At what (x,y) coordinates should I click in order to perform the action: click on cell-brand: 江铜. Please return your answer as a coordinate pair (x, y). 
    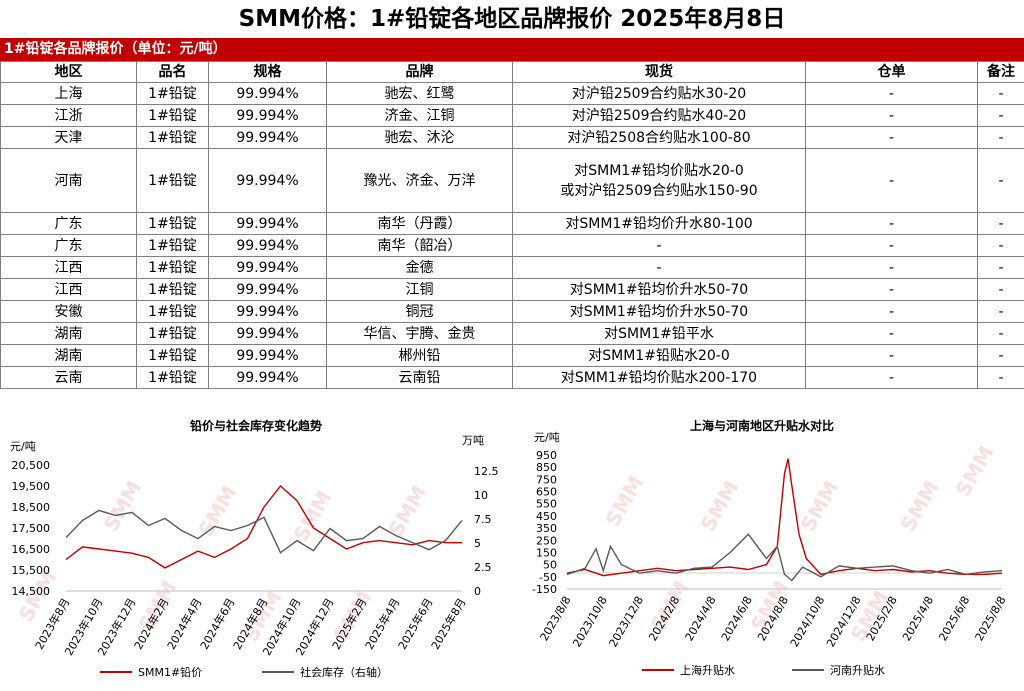
    Looking at the image, I should click on (419, 289).